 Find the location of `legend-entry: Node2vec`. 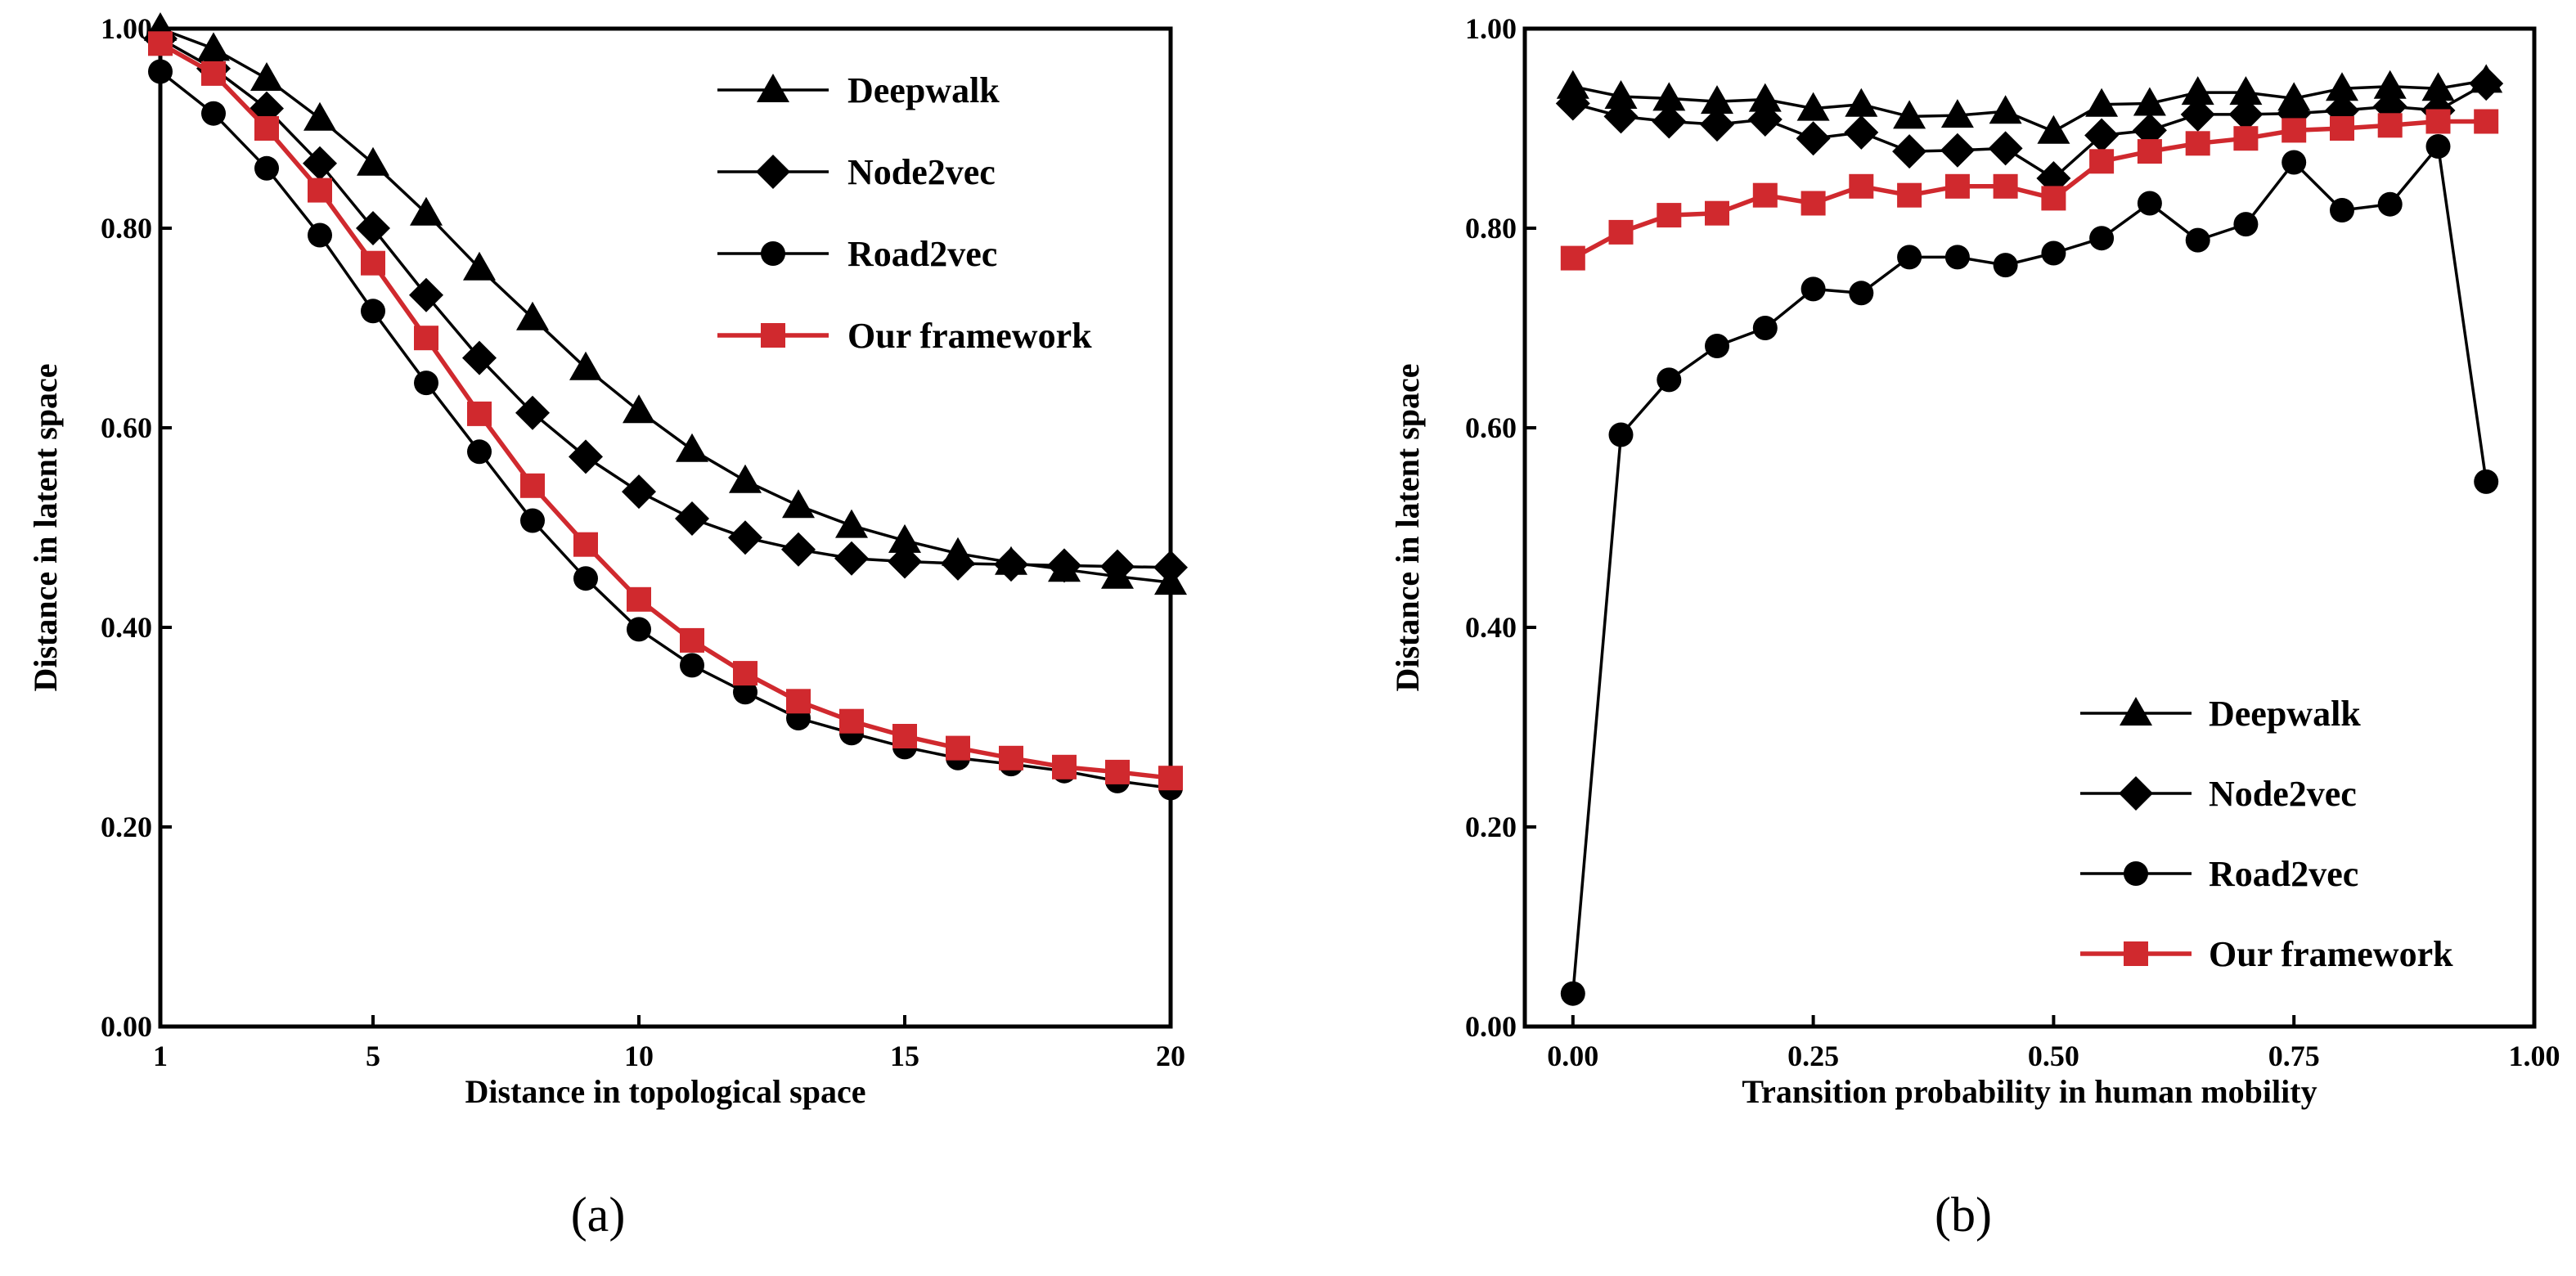

legend-entry: Node2vec is located at coordinates (2218, 794).